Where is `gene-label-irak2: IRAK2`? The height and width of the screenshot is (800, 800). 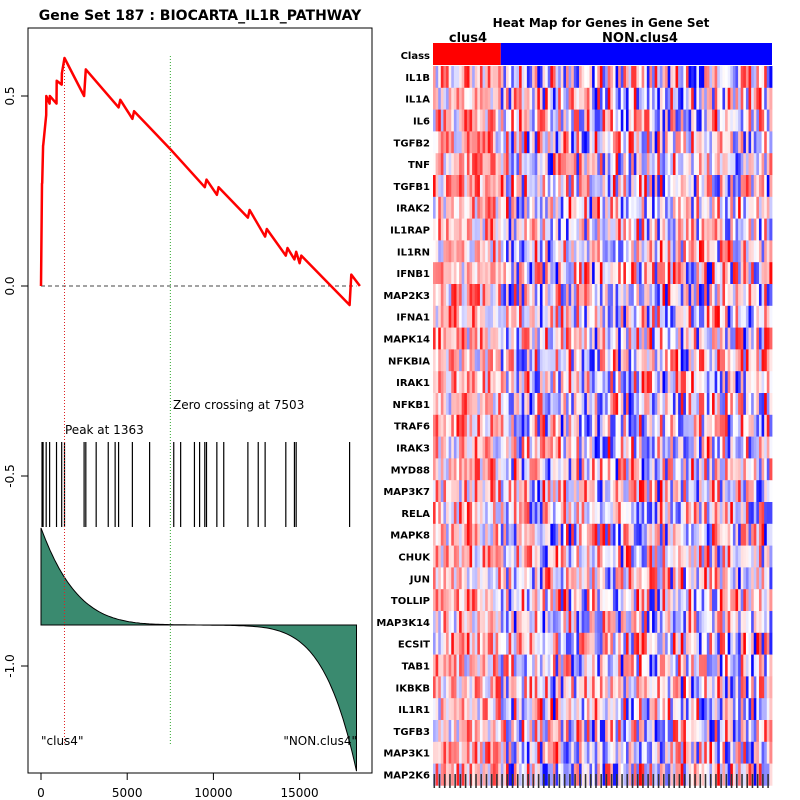 gene-label-irak2: IRAK2 is located at coordinates (413, 209).